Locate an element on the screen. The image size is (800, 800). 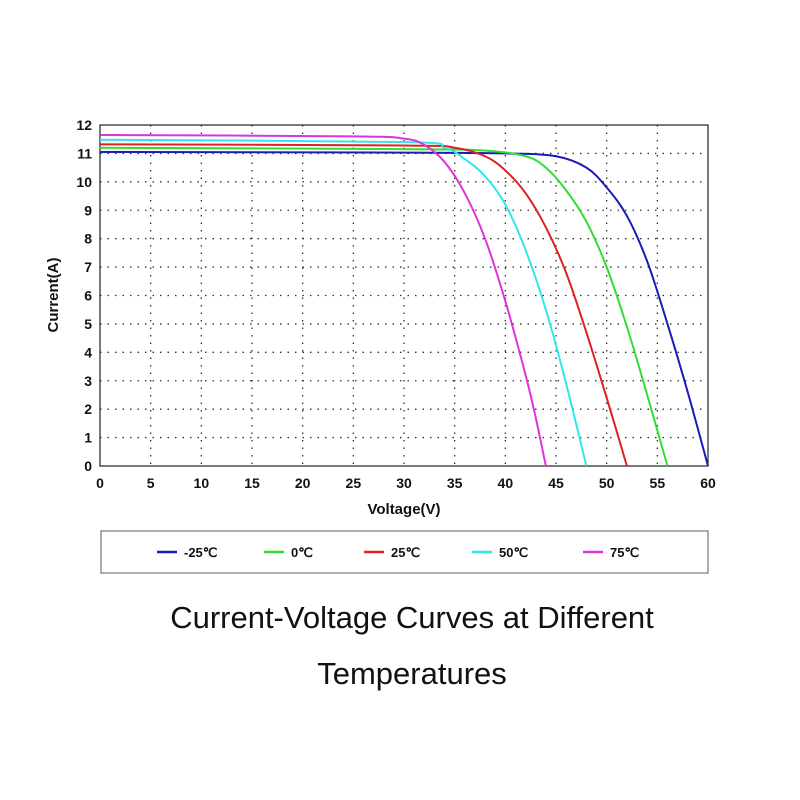
x-tick-label: 50 is located at coordinates (607, 483).